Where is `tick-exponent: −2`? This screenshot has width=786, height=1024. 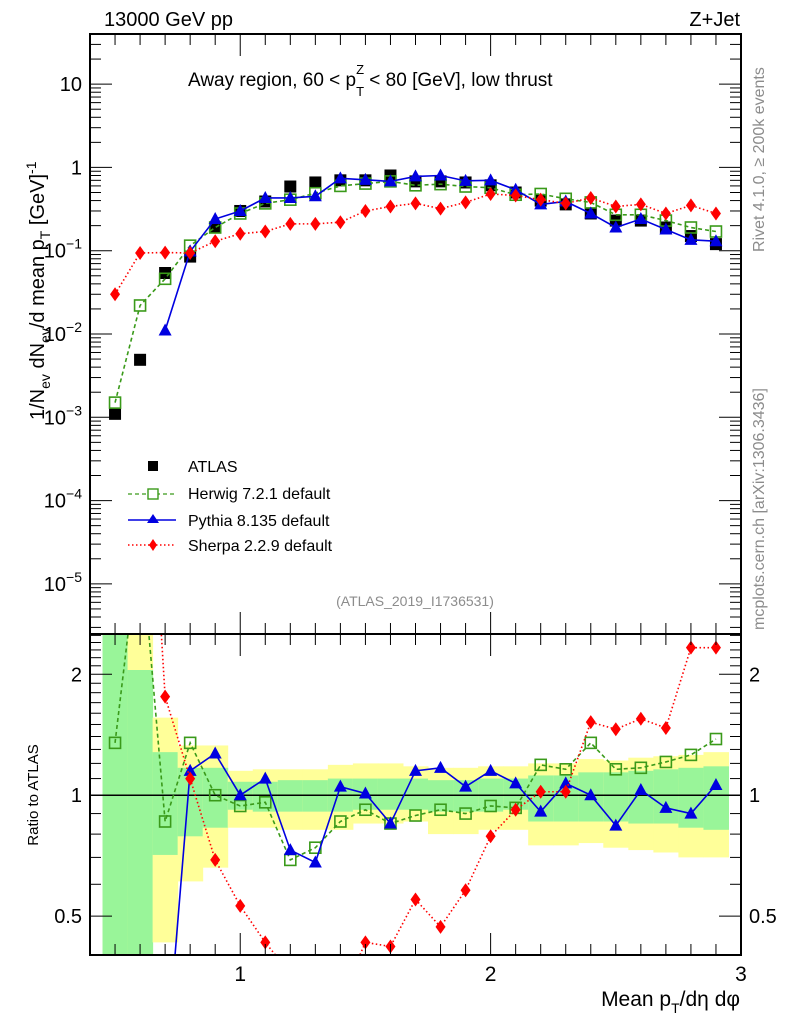 tick-exponent: −2 is located at coordinates (74, 327).